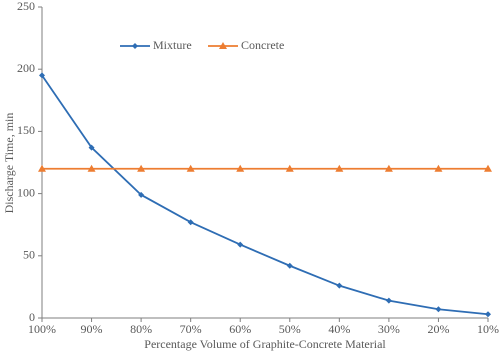 The image size is (500, 355). I want to click on y-tick-label: 250, so click(26, 6).